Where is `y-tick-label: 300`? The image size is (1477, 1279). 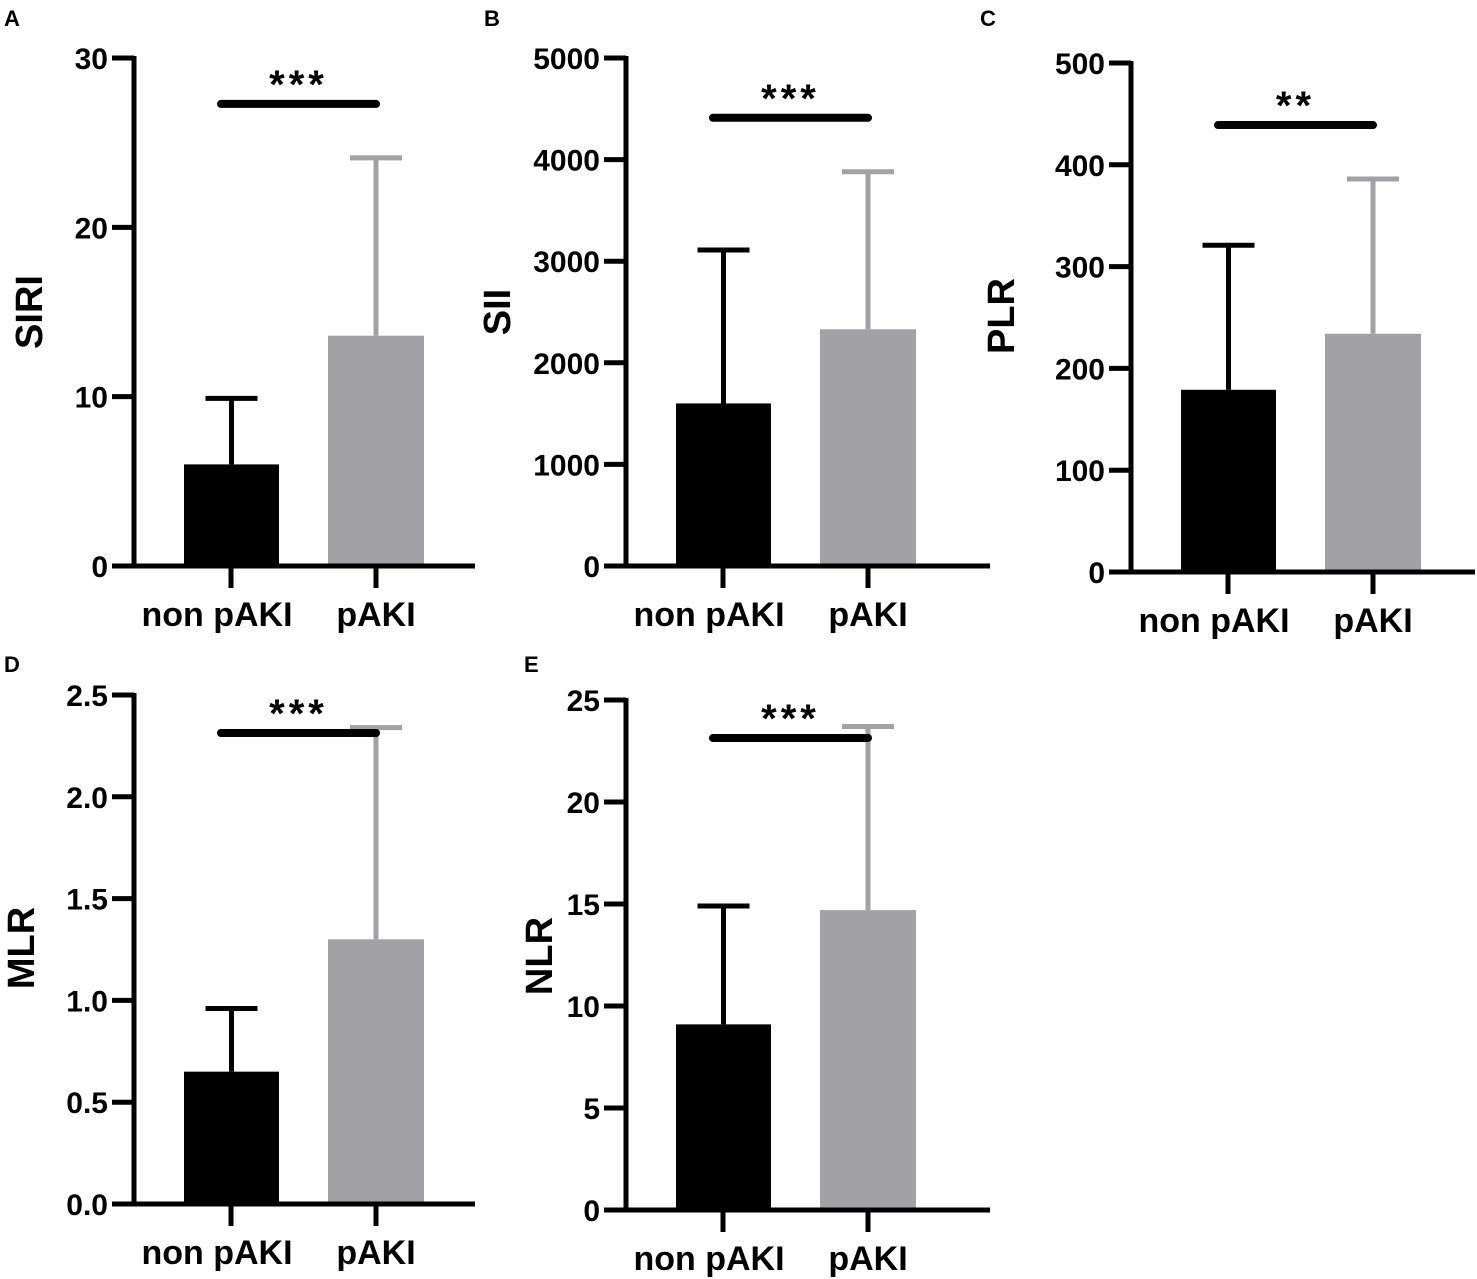
y-tick-label: 300 is located at coordinates (1080, 268).